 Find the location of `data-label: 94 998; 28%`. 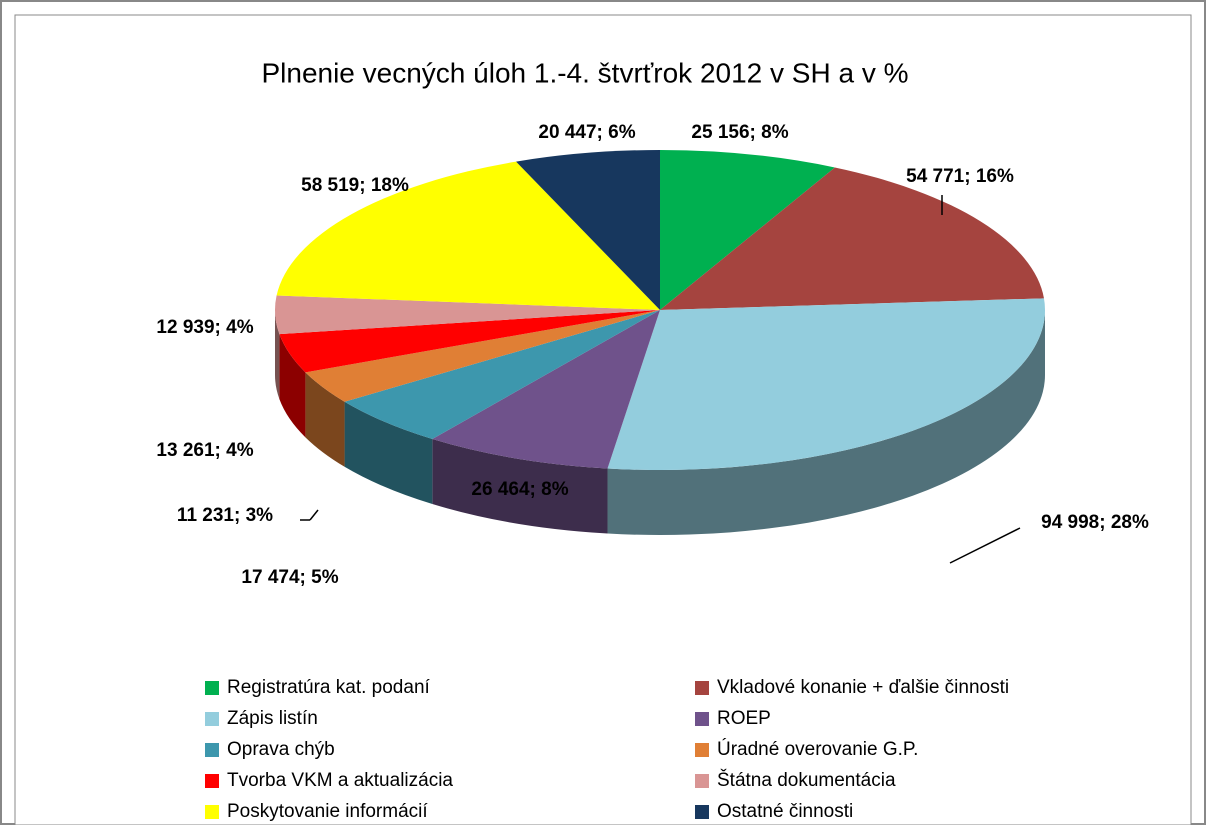

data-label: 94 998; 28% is located at coordinates (1095, 522).